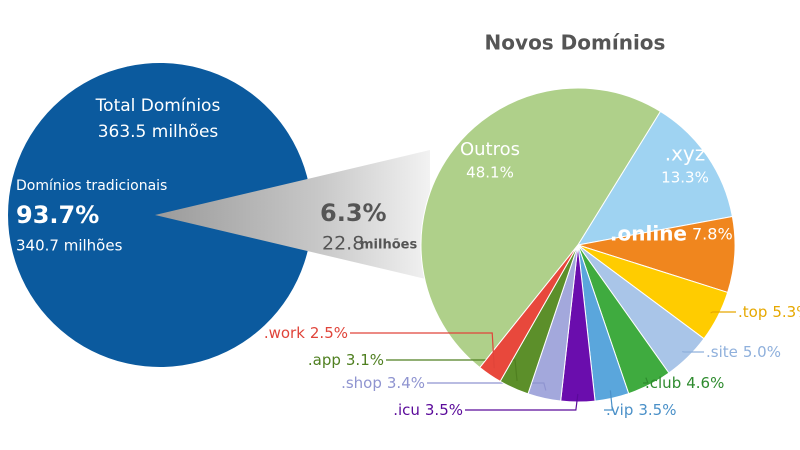 The image size is (800, 450). What do you see at coordinates (329, 333) in the screenshot?
I see `data-label: 2.5%` at bounding box center [329, 333].